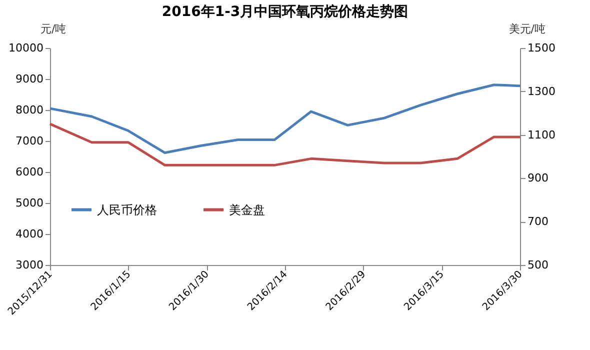  Describe the element at coordinates (285, 144) in the screenshot. I see `line-series` at that location.